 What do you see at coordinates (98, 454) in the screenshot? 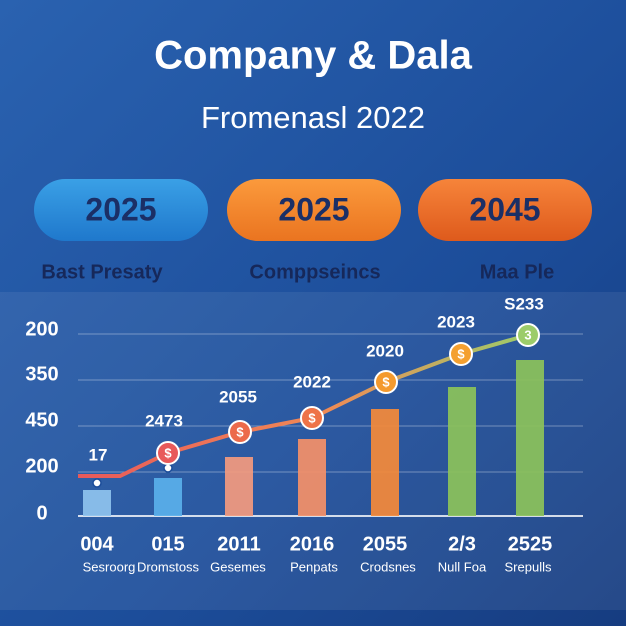
I see `point-label: 17` at bounding box center [98, 454].